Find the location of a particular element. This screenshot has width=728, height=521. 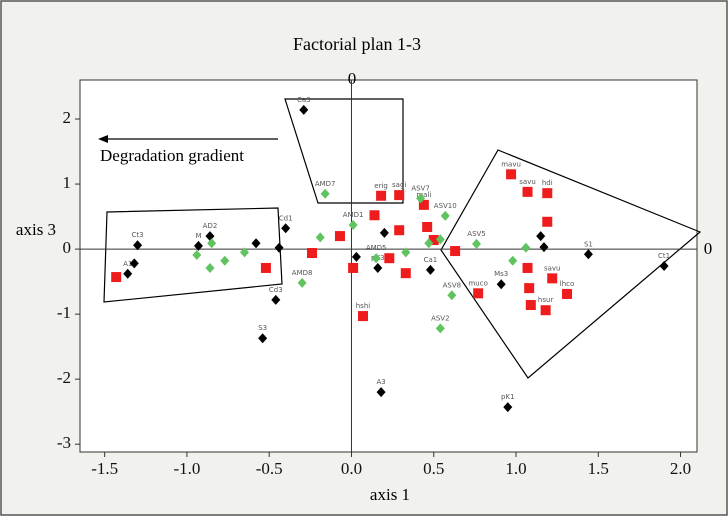

y-tick-label: 2 is located at coordinates (67, 117).